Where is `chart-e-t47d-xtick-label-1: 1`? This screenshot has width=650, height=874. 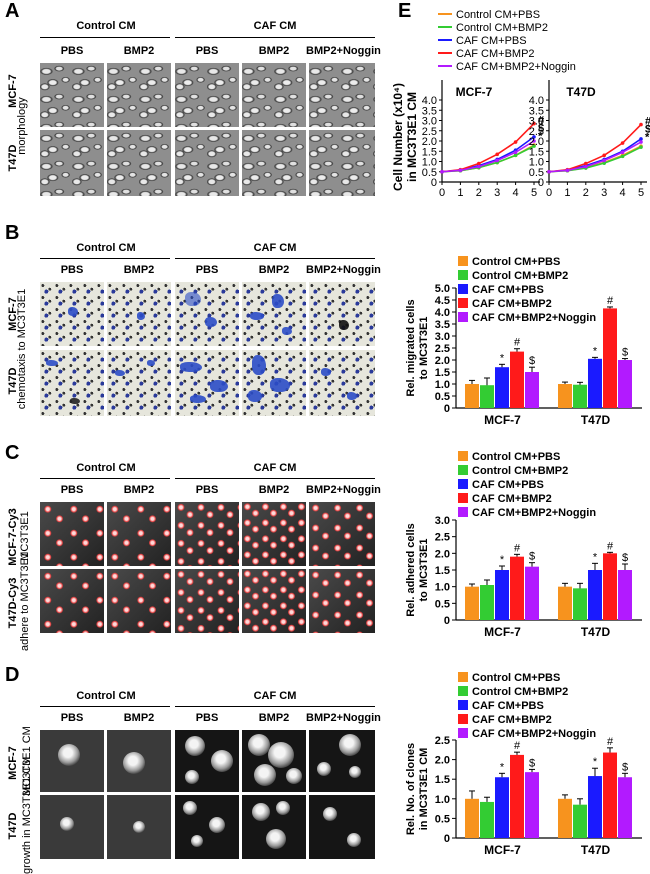 chart-e-t47d-xtick-label-1: 1 is located at coordinates (567, 192).